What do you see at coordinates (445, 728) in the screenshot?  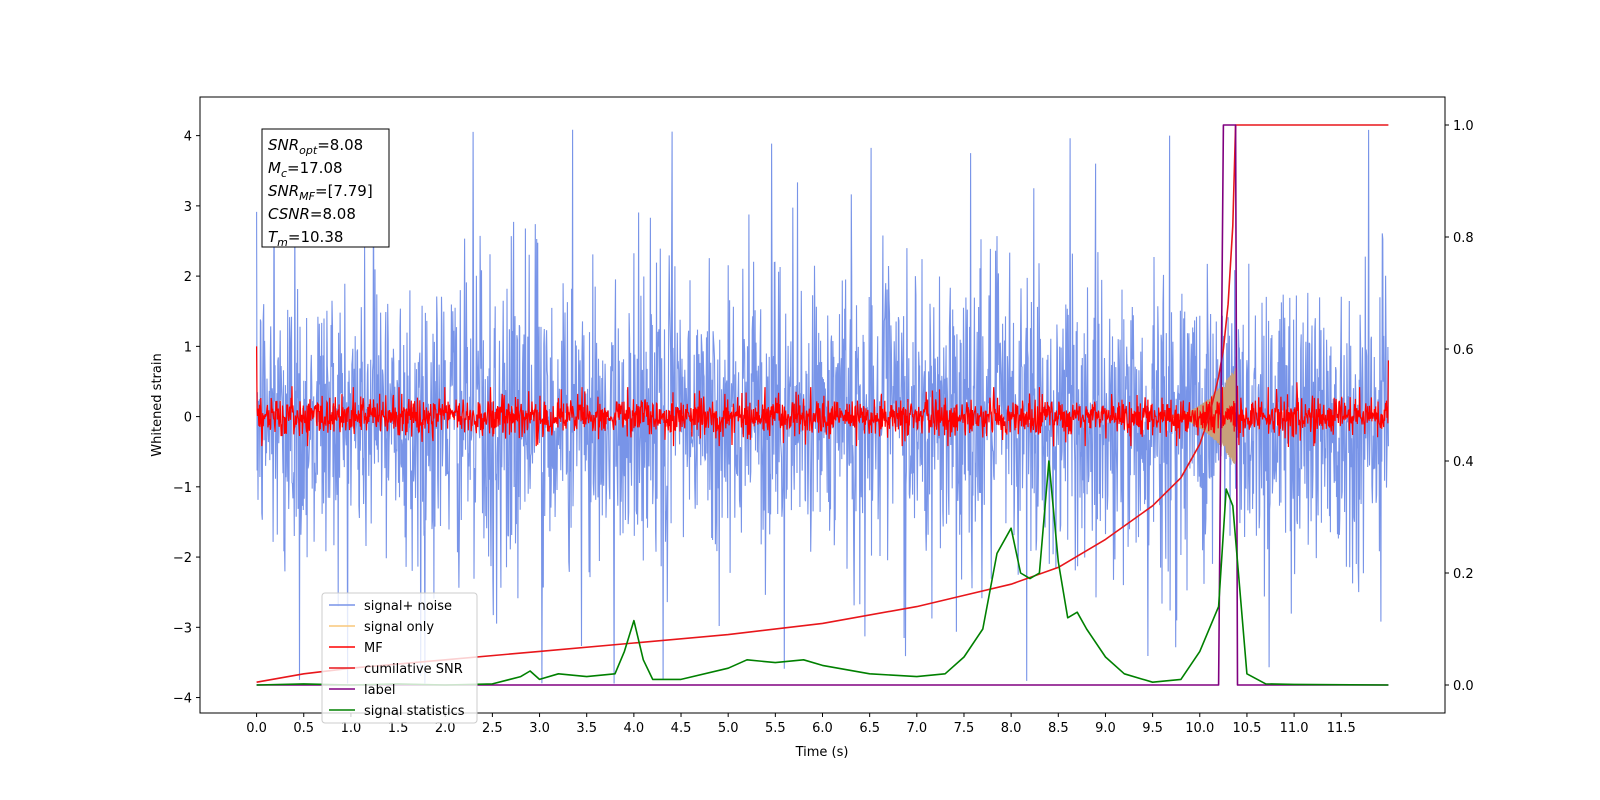 I see `x-tick-label: 2.0` at bounding box center [445, 728].